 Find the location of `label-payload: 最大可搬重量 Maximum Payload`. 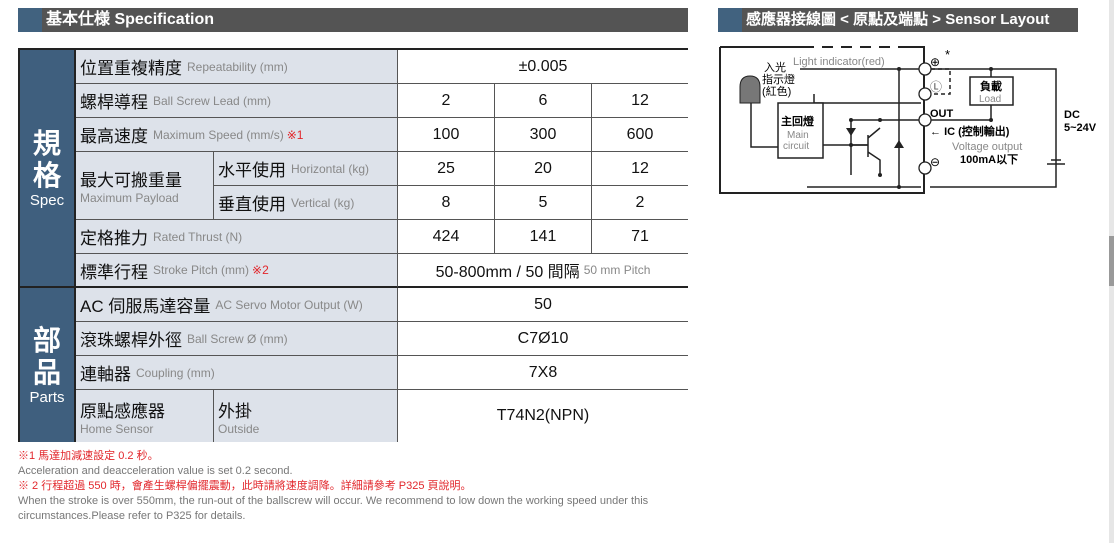

label-payload: 最大可搬重量 Maximum Payload is located at coordinates (145, 186).